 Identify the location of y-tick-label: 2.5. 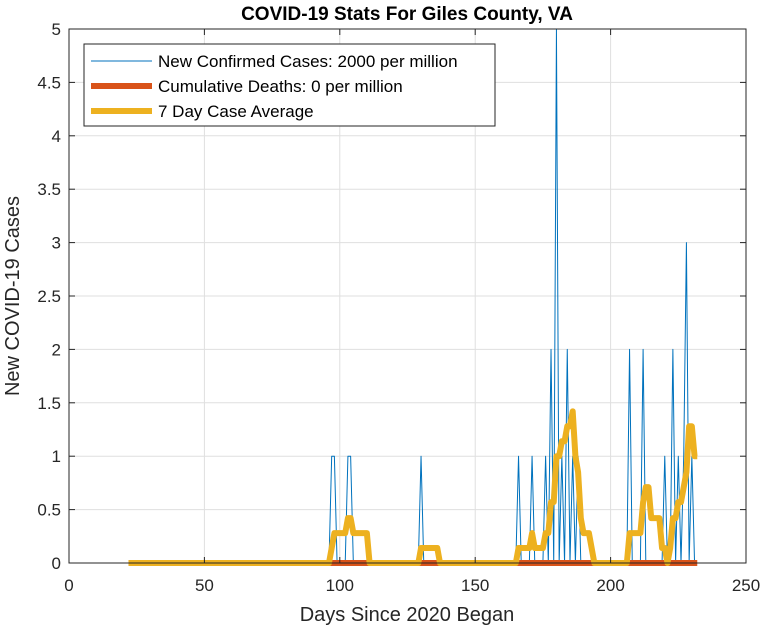
(49, 296).